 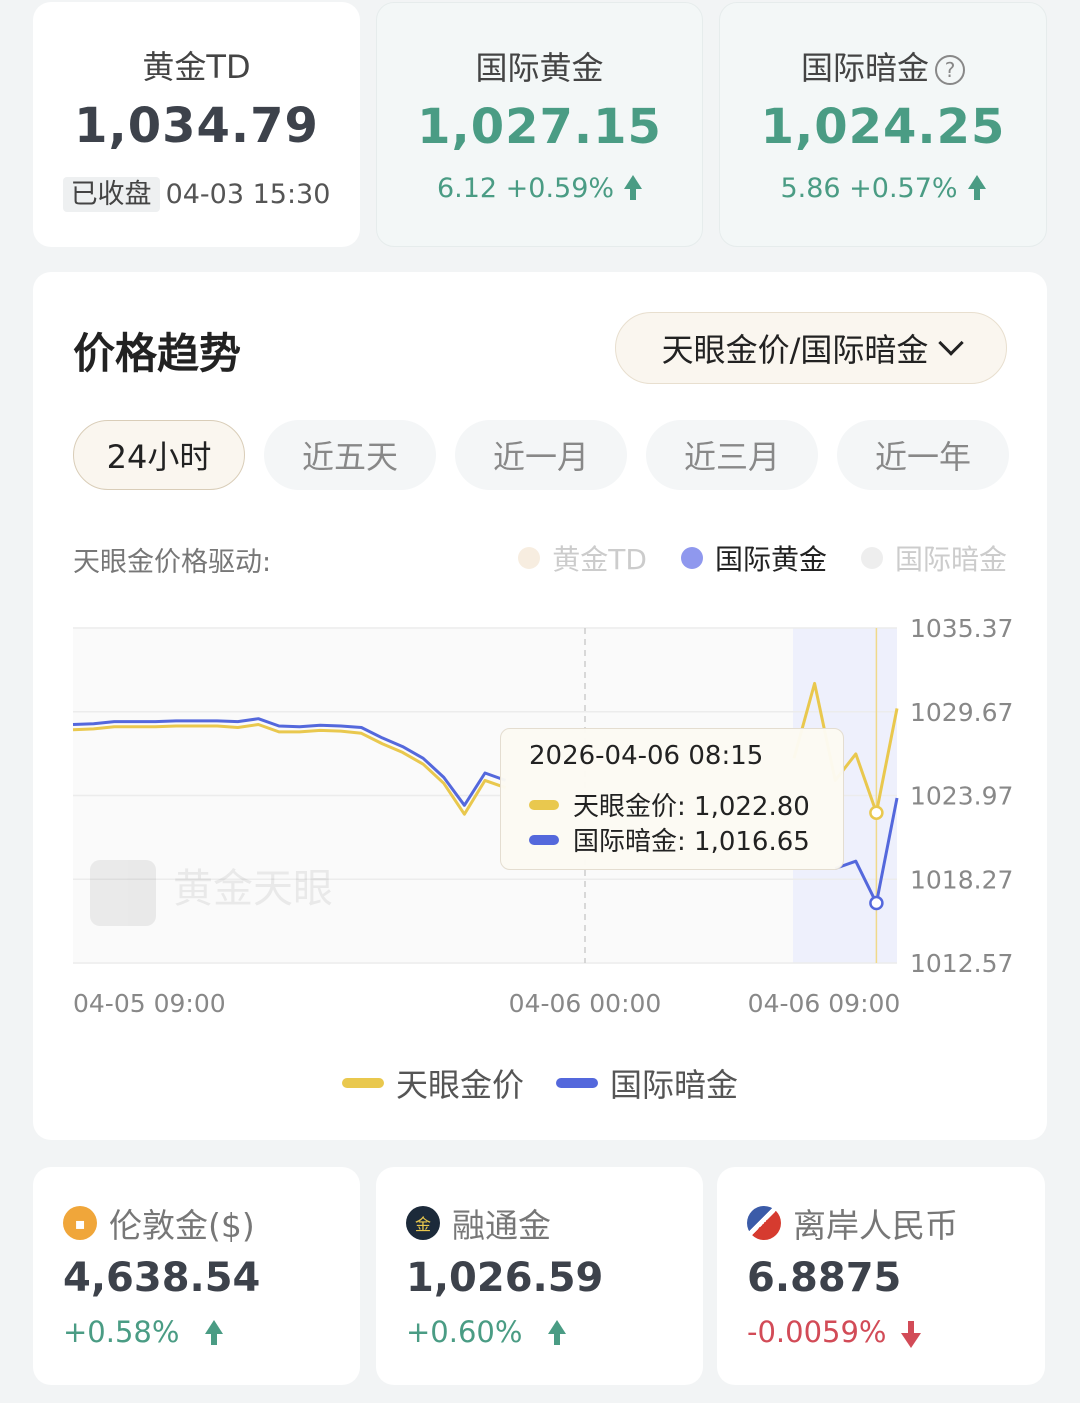 I want to click on arrow-down-icon, so click(x=910, y=1334).